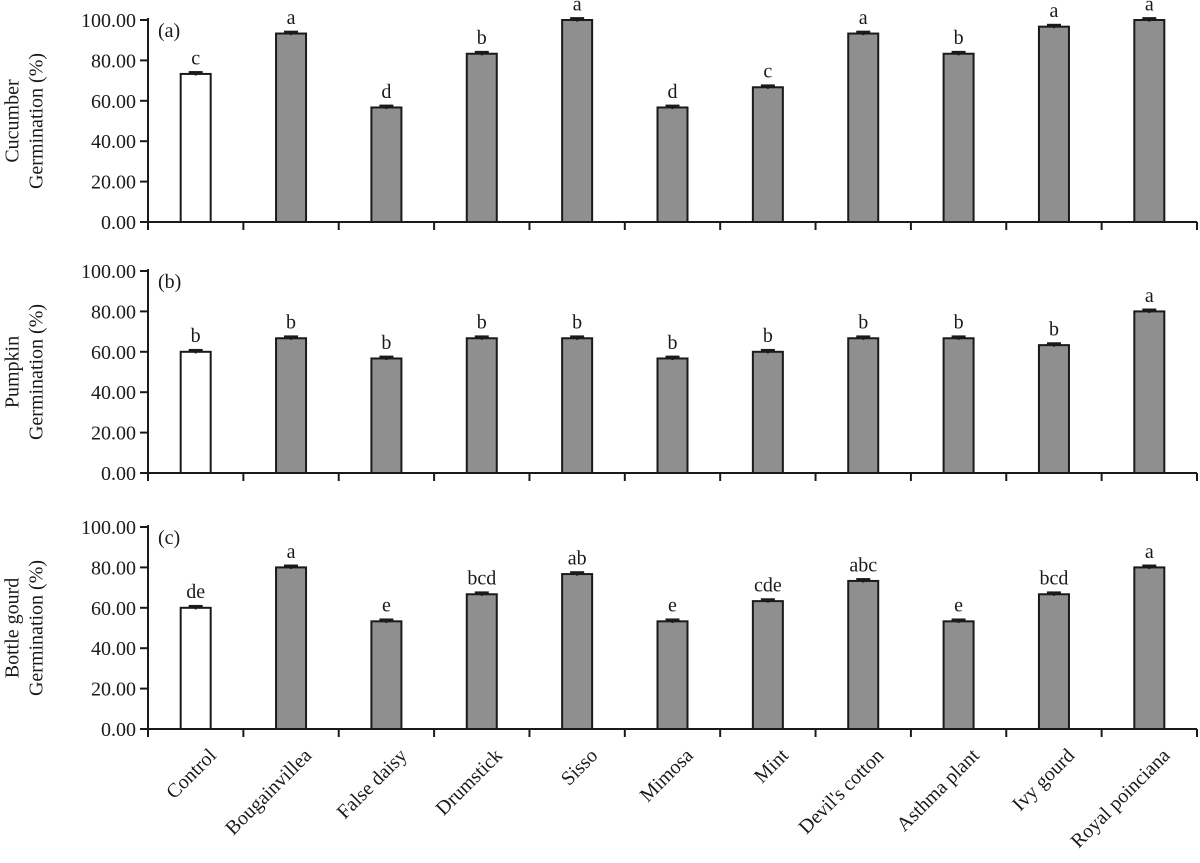 The width and height of the screenshot is (1200, 863). What do you see at coordinates (195, 592) in the screenshot?
I see `significance-letter: de` at bounding box center [195, 592].